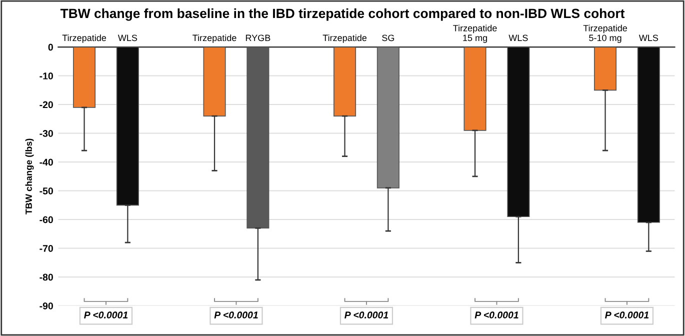 Image resolution: width=685 pixels, height=336 pixels. I want to click on y-tick-label: -60, so click(46, 220).